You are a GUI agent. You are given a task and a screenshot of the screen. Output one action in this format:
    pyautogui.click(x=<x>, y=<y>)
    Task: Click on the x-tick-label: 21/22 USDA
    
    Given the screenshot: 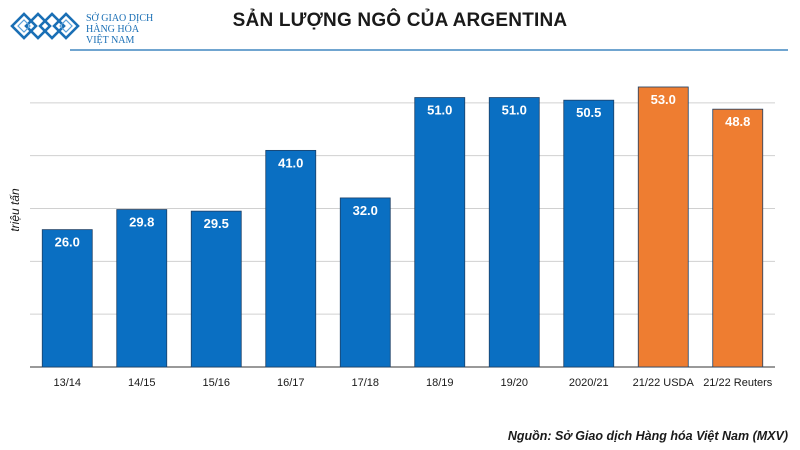 What is the action you would take?
    pyautogui.click(x=664, y=383)
    